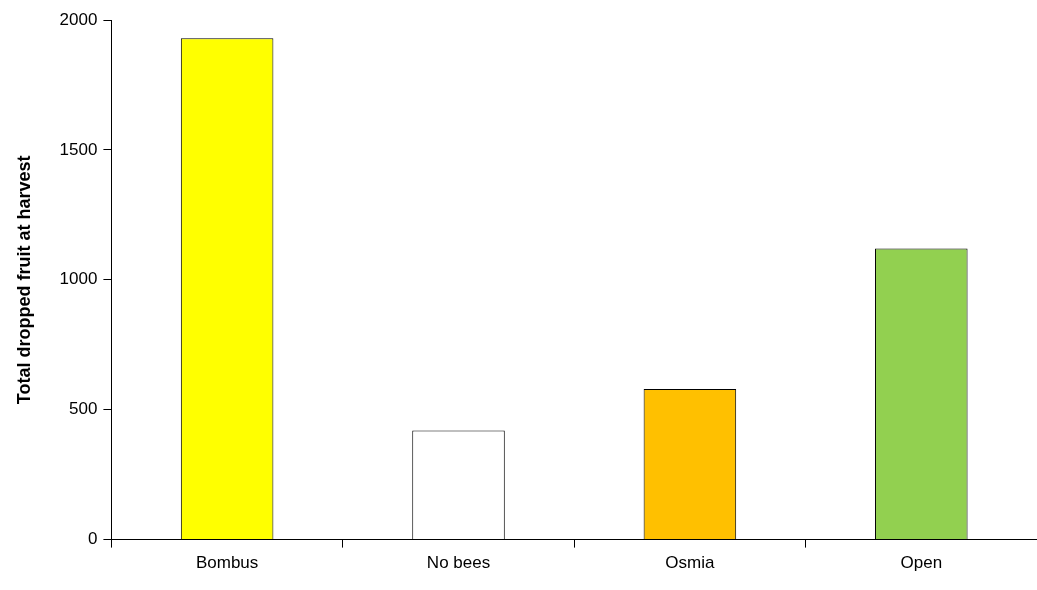  Describe the element at coordinates (690, 563) in the screenshot. I see `x-tick-label: Osmia` at that location.